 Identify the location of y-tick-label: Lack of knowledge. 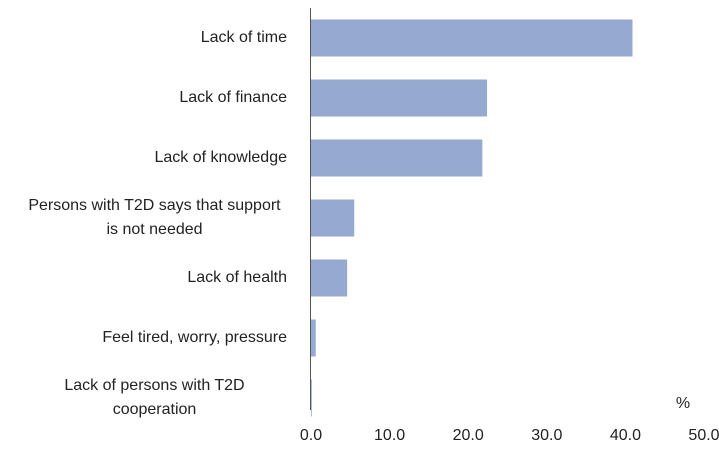
(220, 157).